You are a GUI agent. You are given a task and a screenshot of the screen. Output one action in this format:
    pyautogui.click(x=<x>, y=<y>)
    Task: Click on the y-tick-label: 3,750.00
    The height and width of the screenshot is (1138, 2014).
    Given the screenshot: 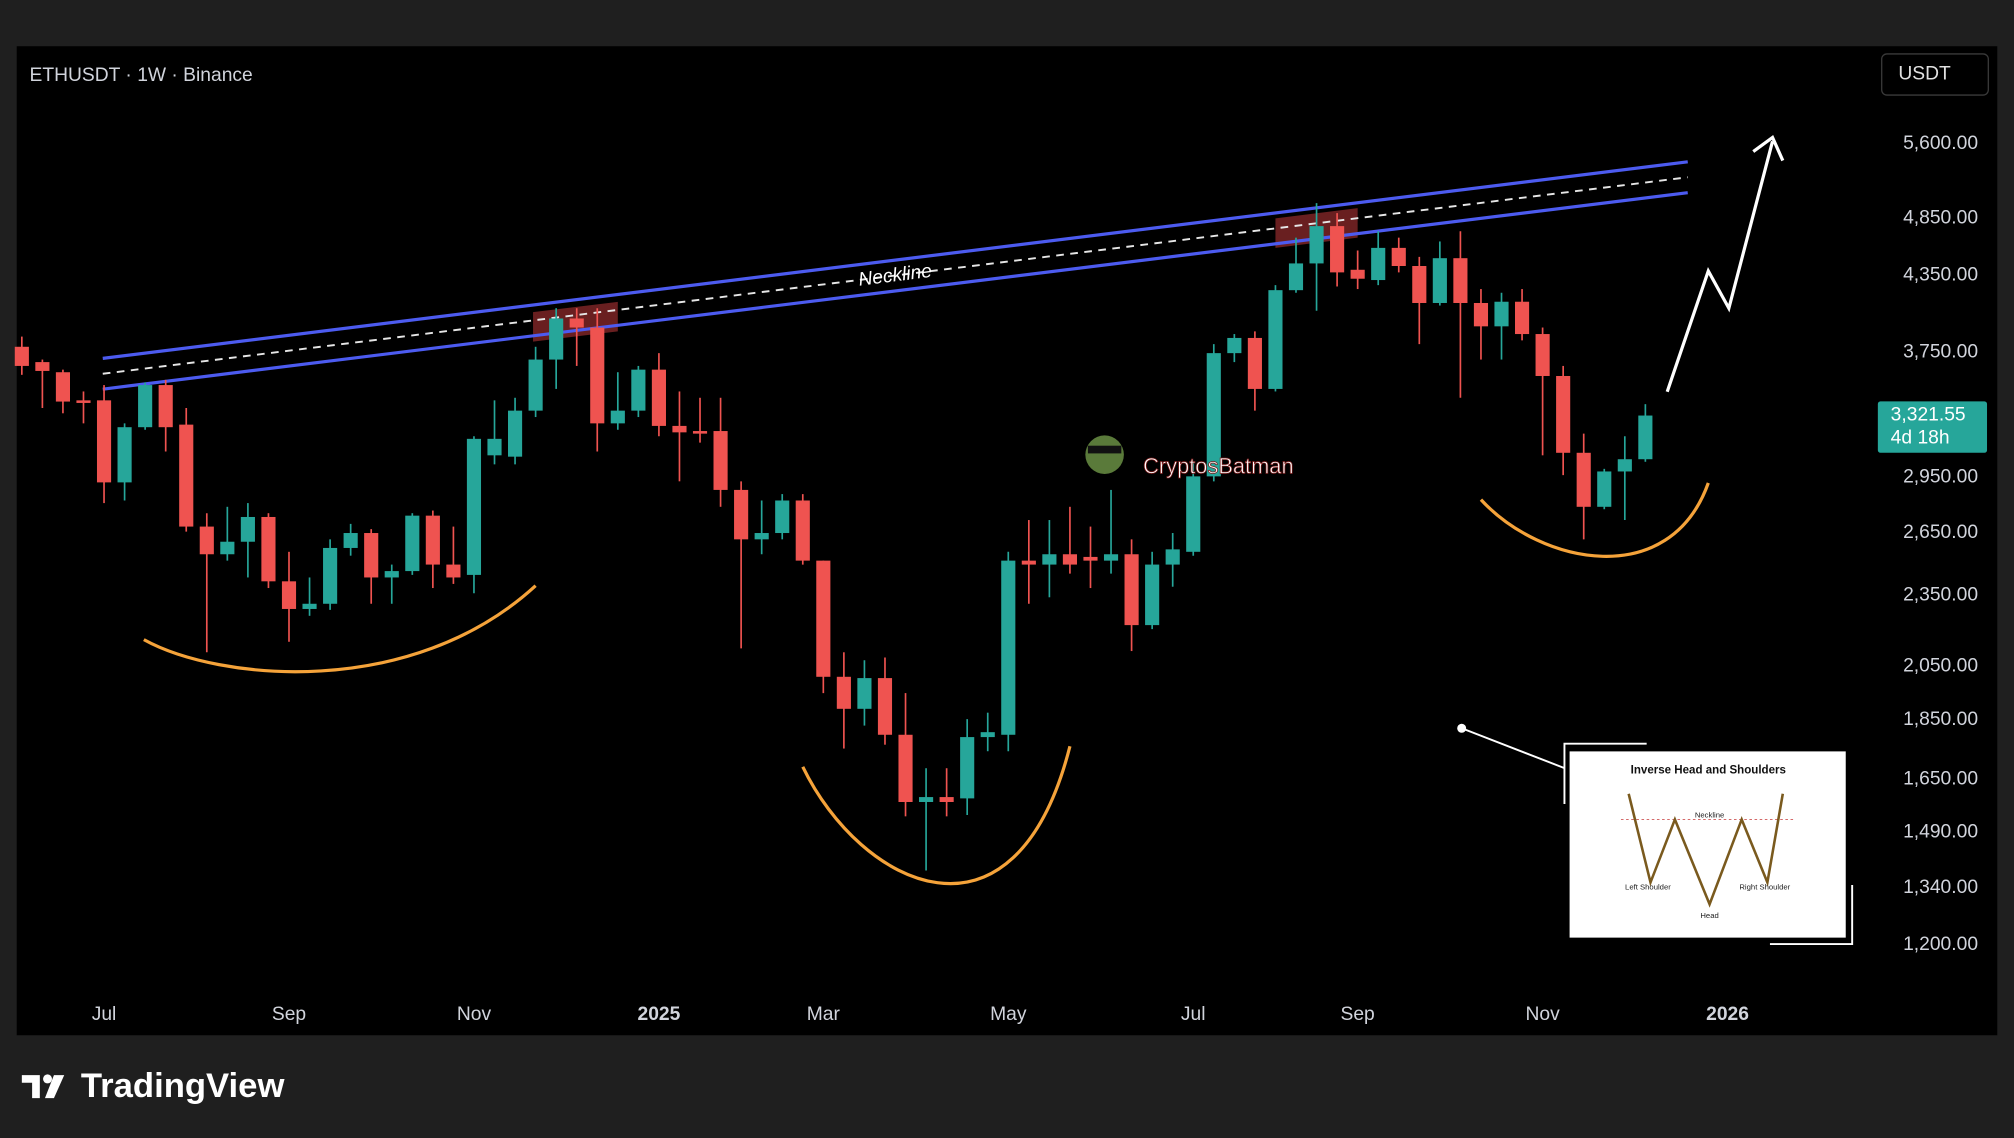 What is the action you would take?
    pyautogui.click(x=1940, y=352)
    